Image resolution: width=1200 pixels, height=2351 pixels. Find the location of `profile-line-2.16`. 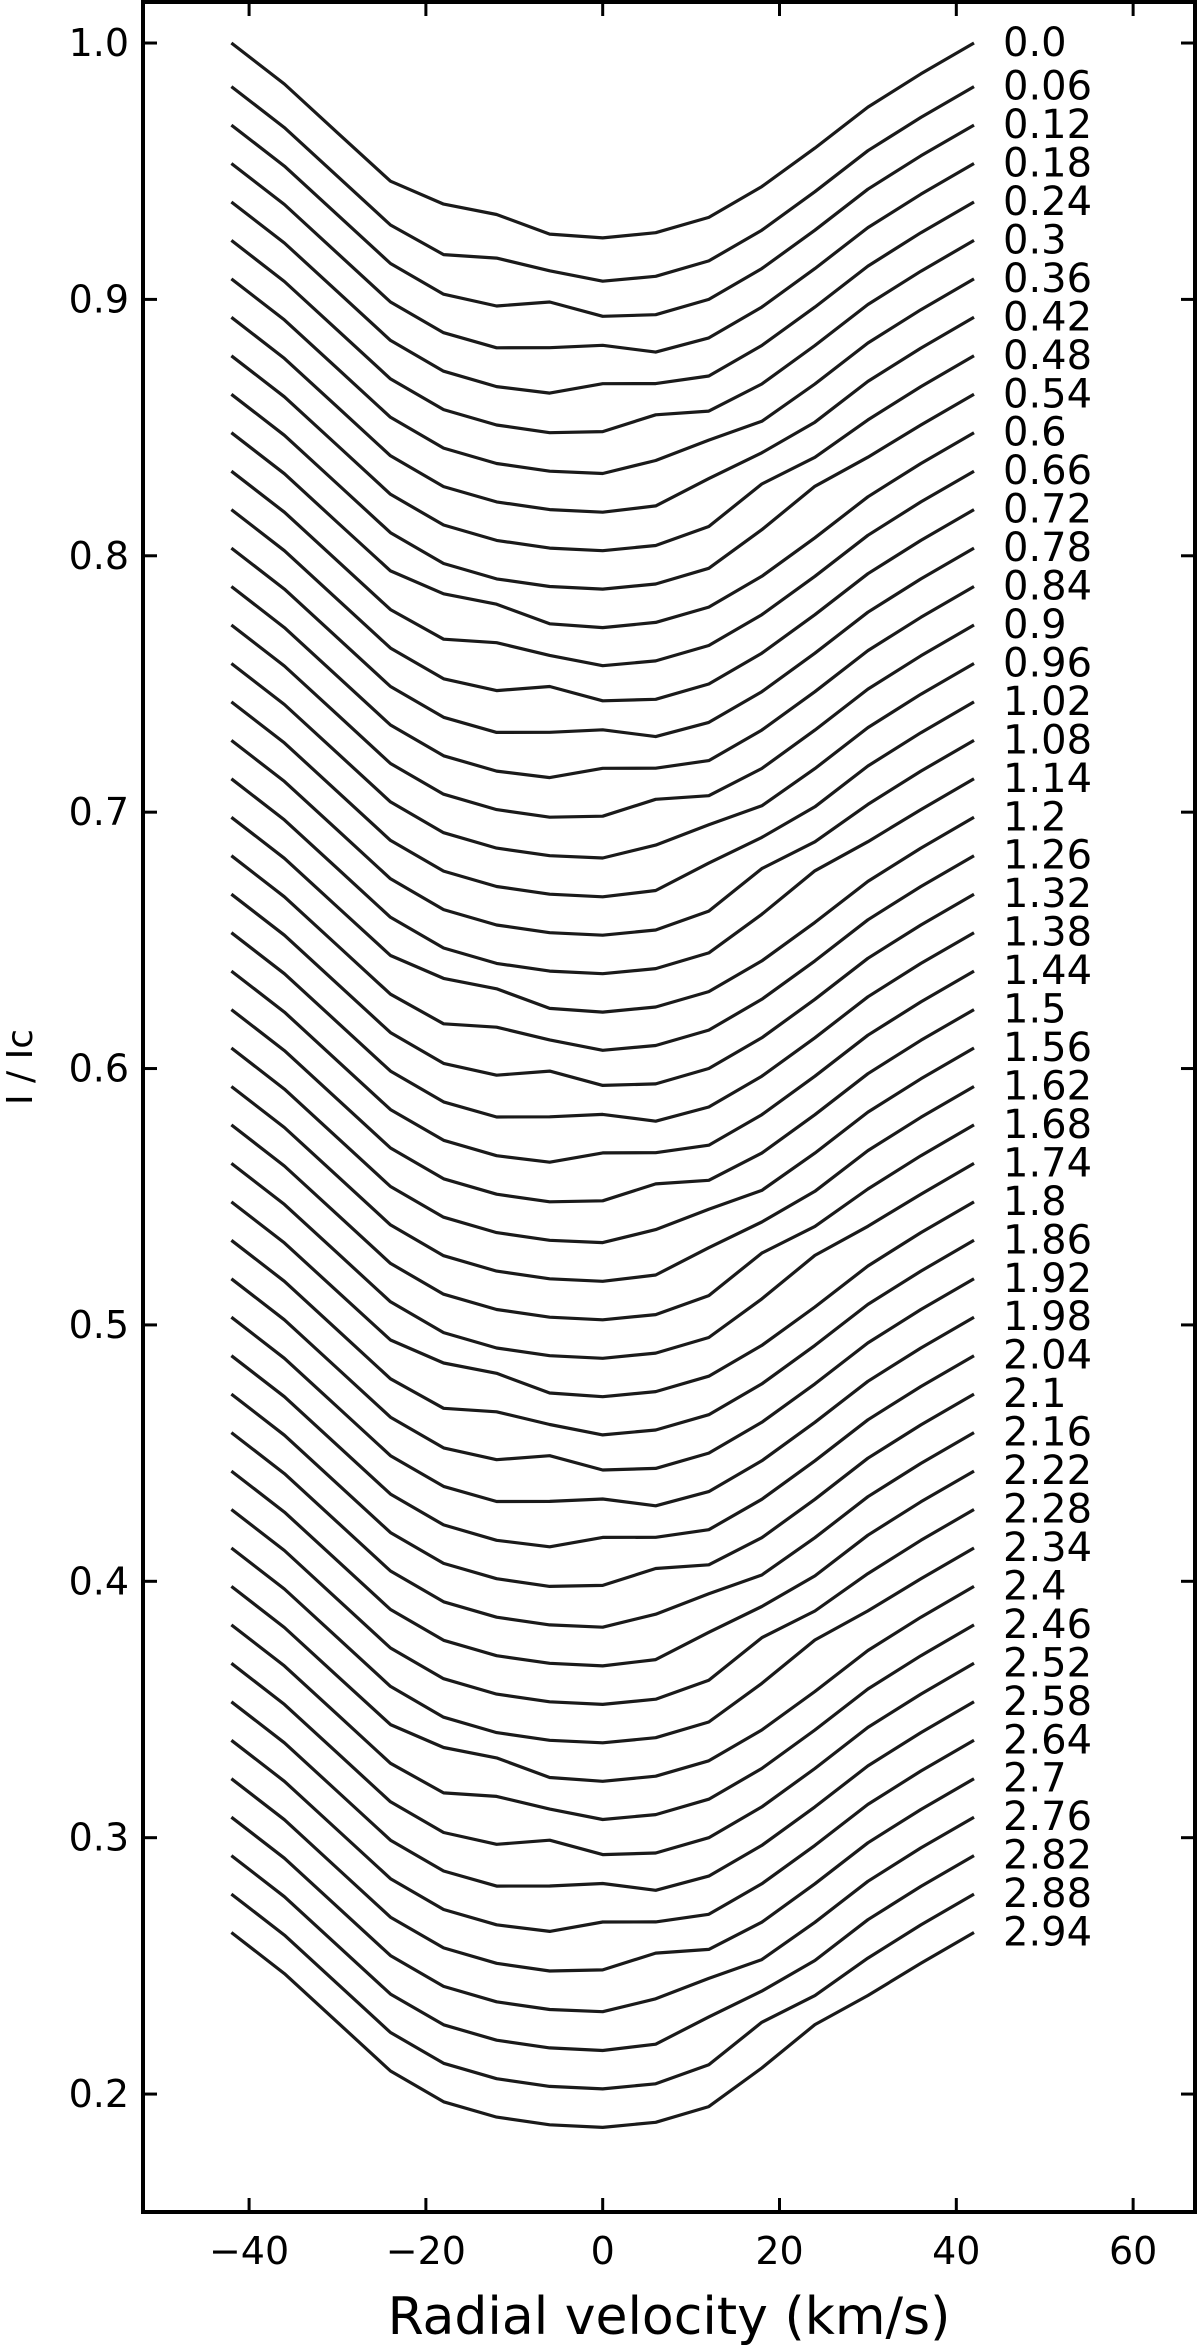

profile-line-2.16 is located at coordinates (602, 1530).